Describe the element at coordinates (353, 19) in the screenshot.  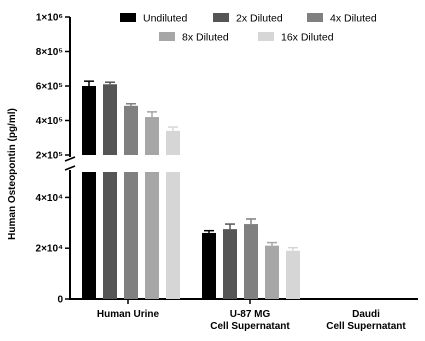
I see `legend-label: 4x Diluted` at that location.